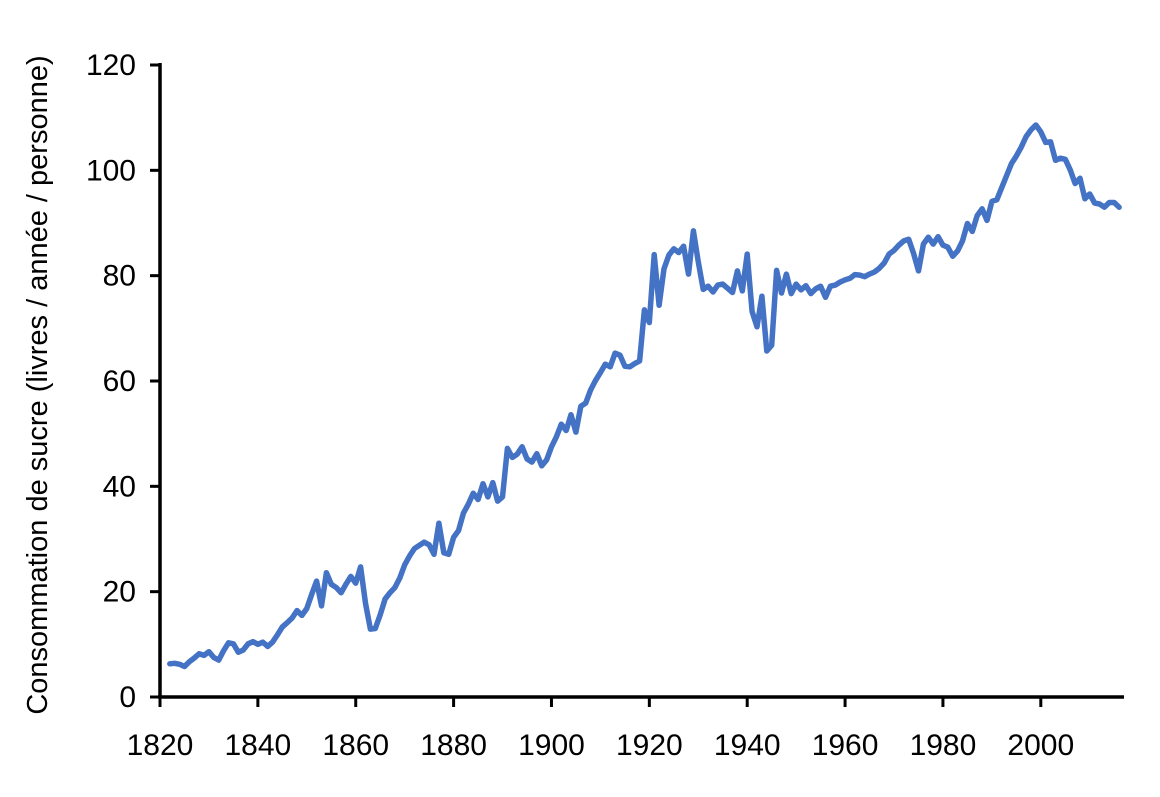 Image resolution: width=1160 pixels, height=797 pixels. What do you see at coordinates (943, 745) in the screenshot?
I see `x-tick-label-1980: 1980` at bounding box center [943, 745].